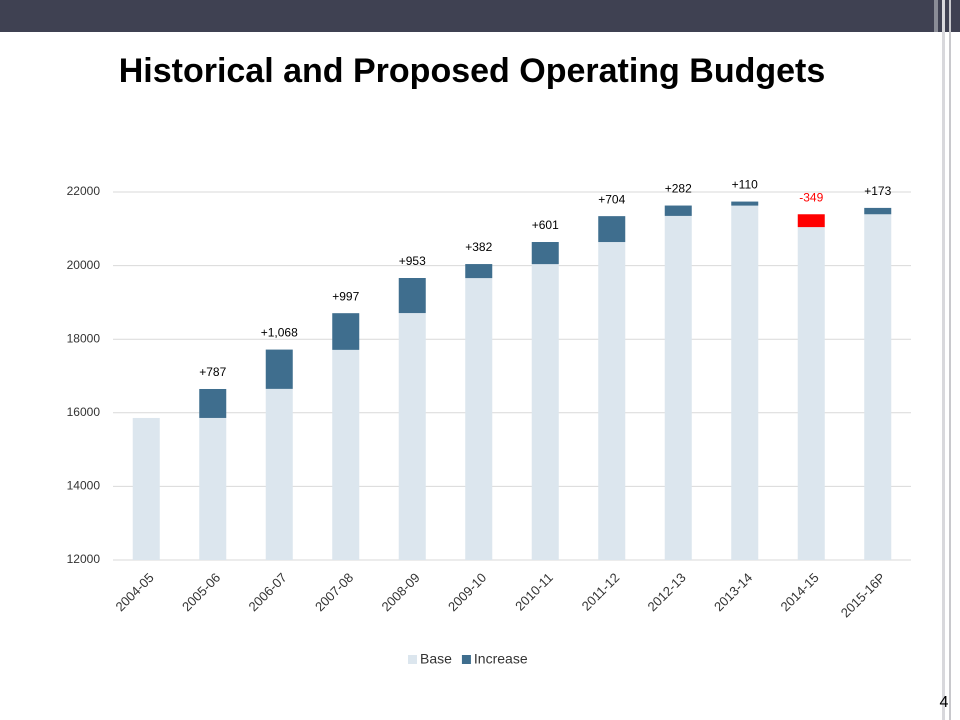 The height and width of the screenshot is (720, 960). I want to click on value-label: +282, so click(678, 189).